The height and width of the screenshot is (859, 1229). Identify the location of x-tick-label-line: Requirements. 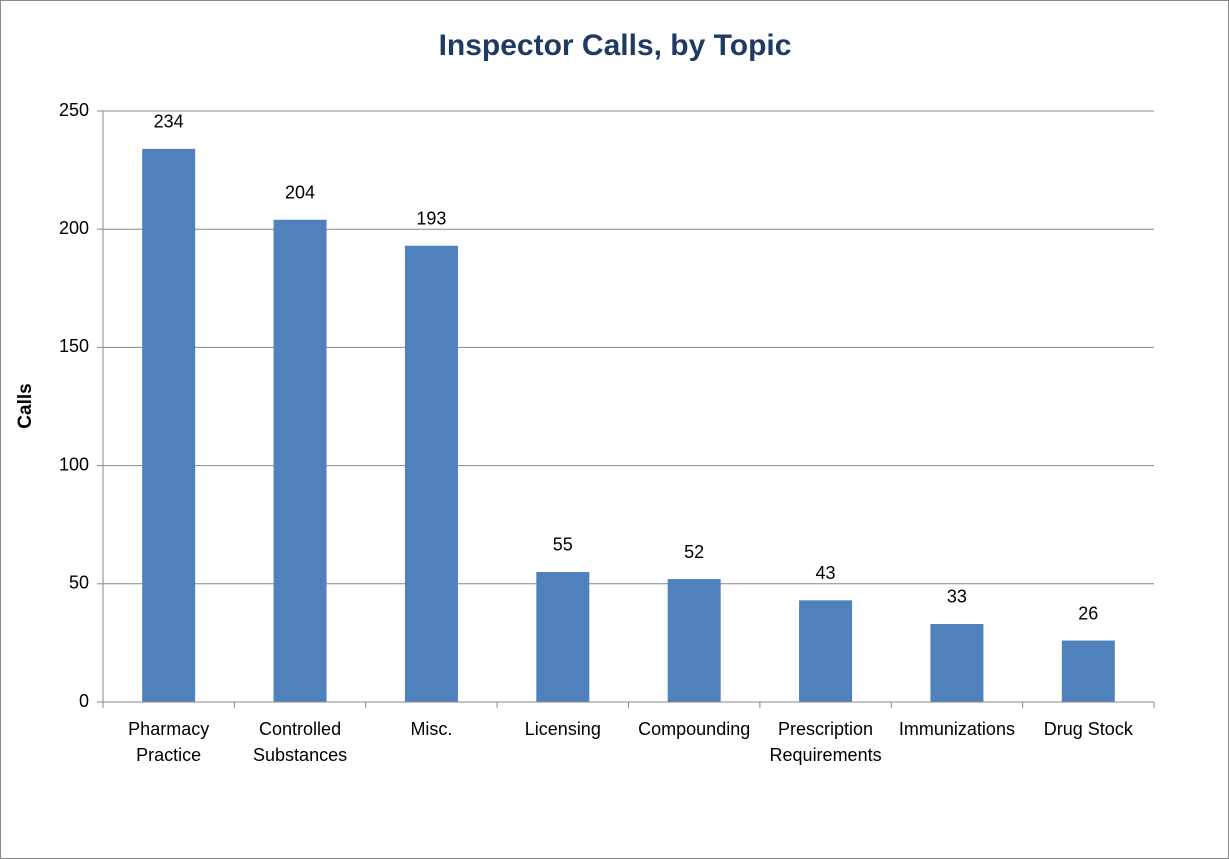
(826, 755).